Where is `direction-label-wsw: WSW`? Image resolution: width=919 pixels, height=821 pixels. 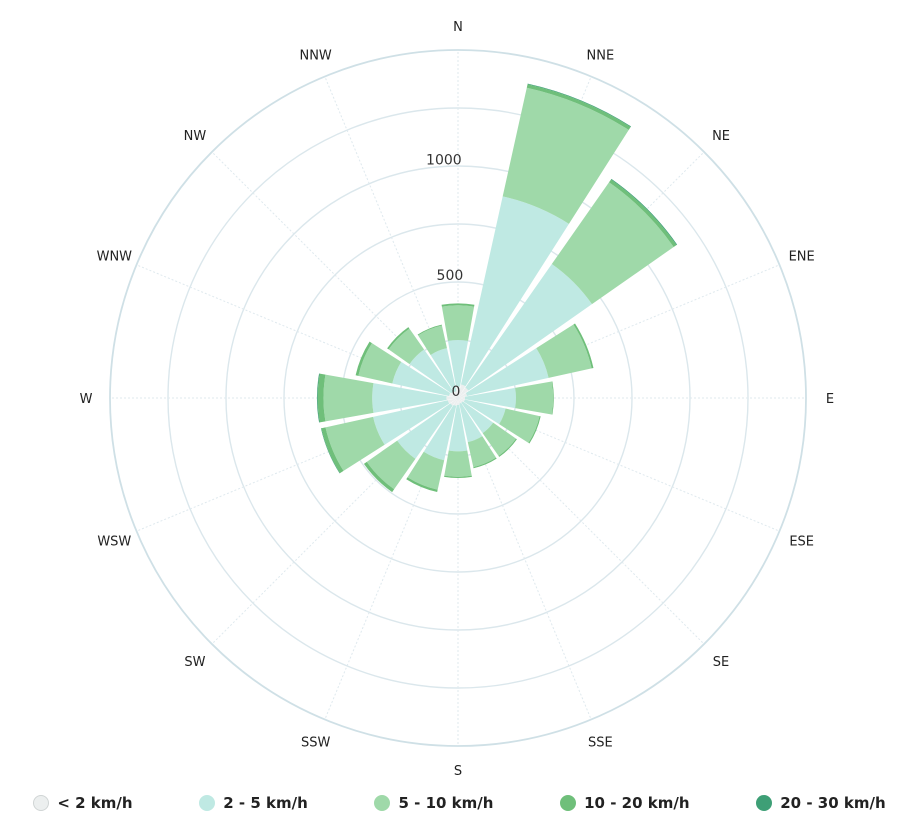
direction-label-wsw: WSW is located at coordinates (114, 541).